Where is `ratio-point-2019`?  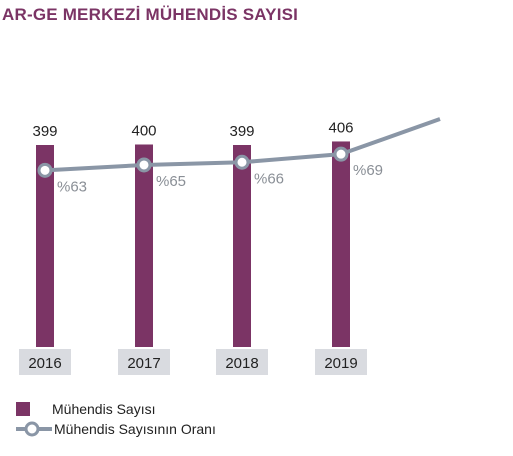 ratio-point-2019 is located at coordinates (341, 154).